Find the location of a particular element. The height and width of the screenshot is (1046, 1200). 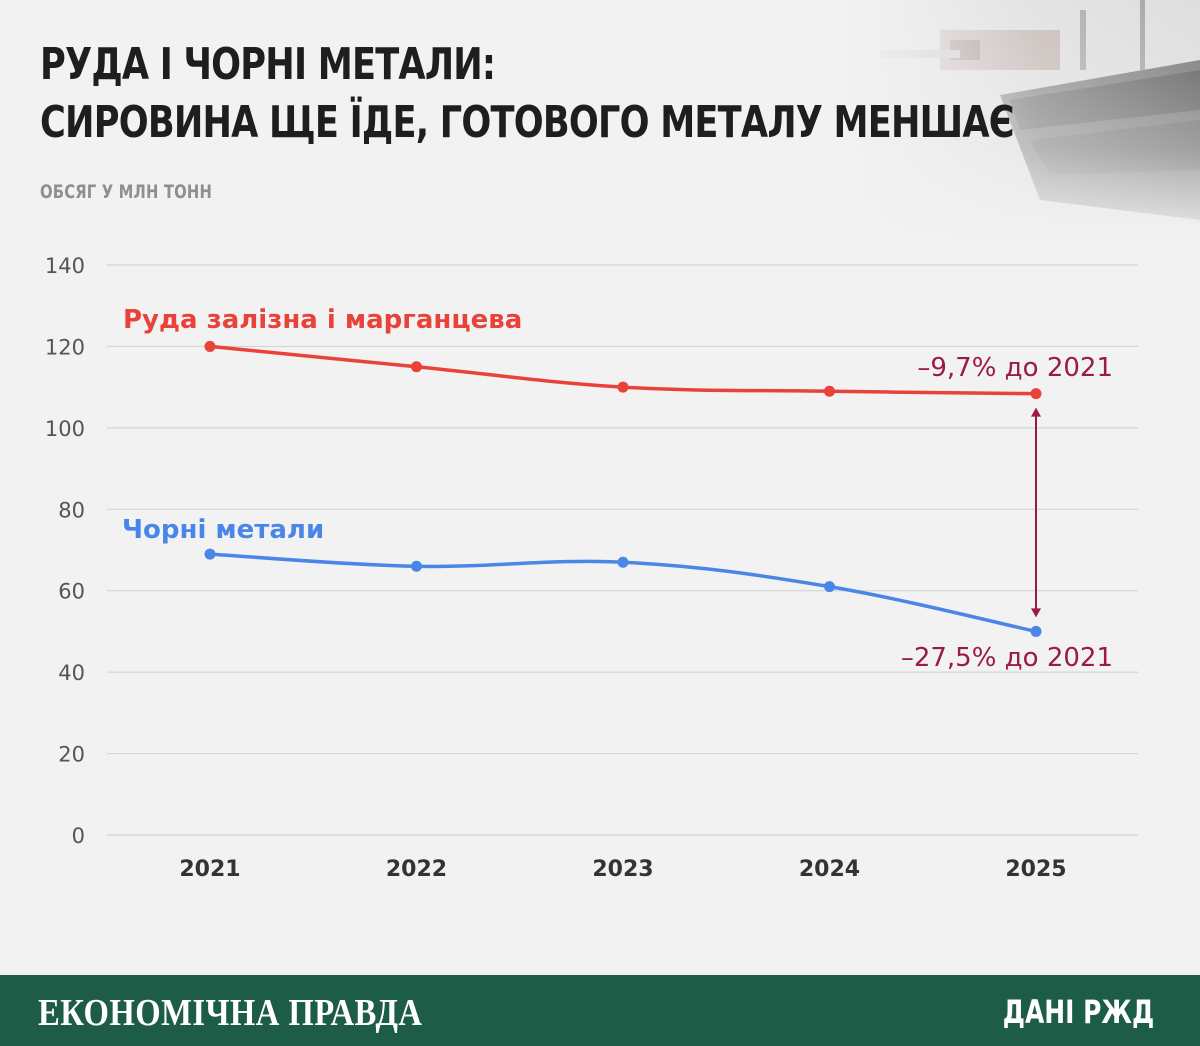

metal-series-label: Чорні метали is located at coordinates (223, 530).